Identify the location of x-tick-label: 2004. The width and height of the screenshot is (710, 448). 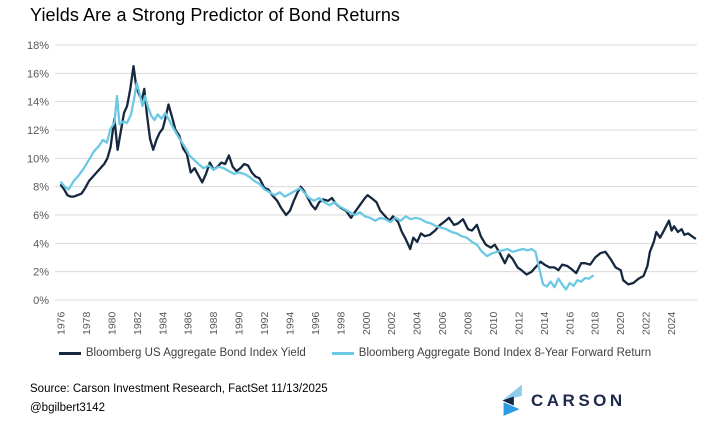
(418, 323).